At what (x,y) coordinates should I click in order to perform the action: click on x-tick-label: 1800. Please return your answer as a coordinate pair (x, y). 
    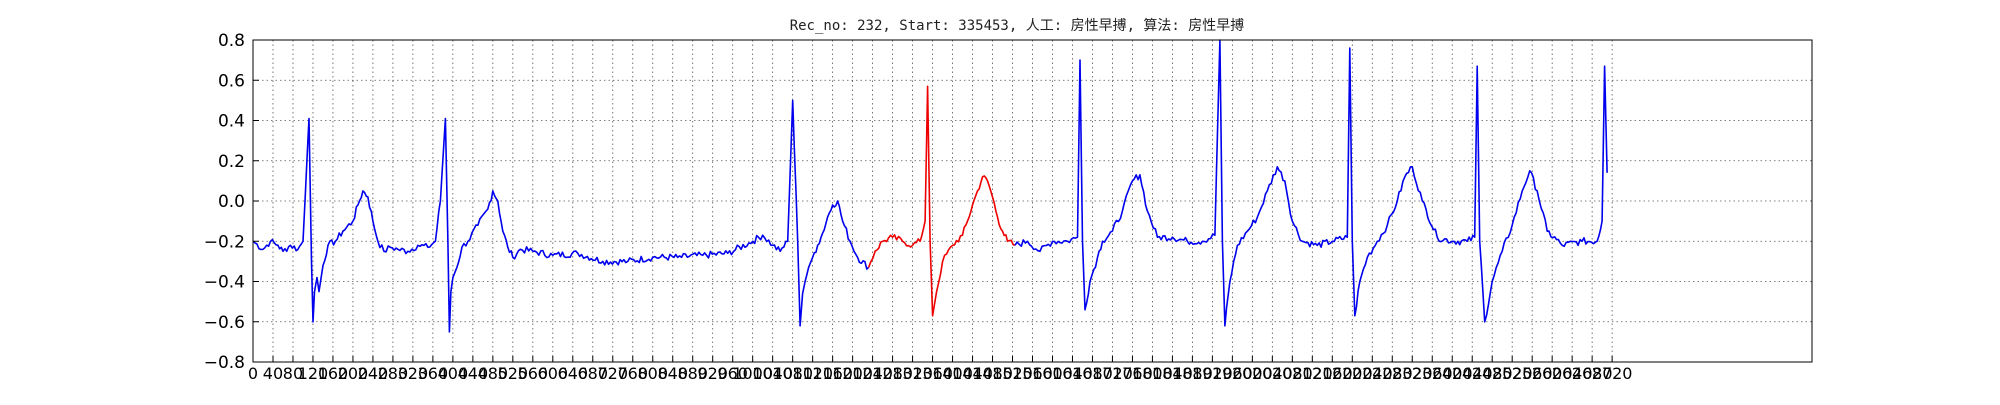
    Looking at the image, I should click on (1152, 373).